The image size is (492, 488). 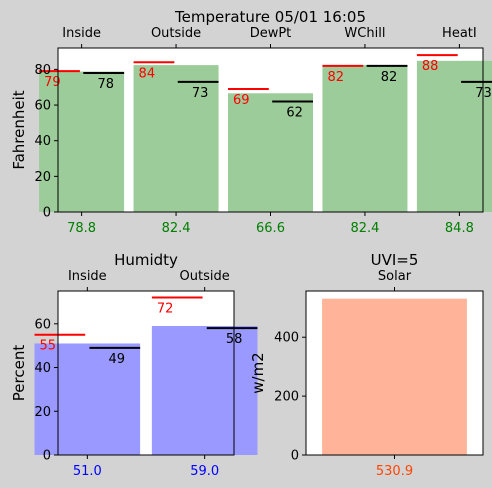 I want to click on value-label: 51.0, so click(x=87, y=471).